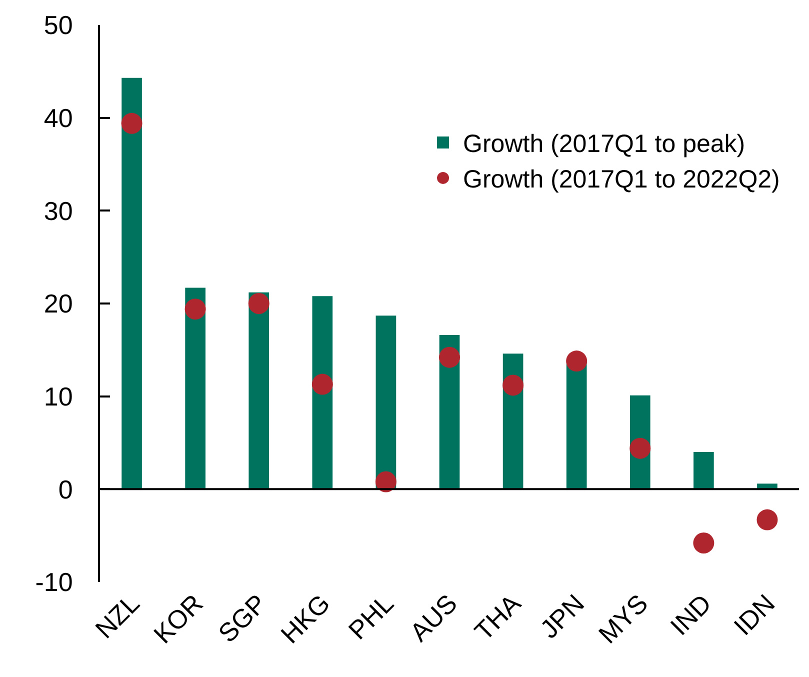  What do you see at coordinates (497, 617) in the screenshot?
I see `x-tick-label: THA` at bounding box center [497, 617].